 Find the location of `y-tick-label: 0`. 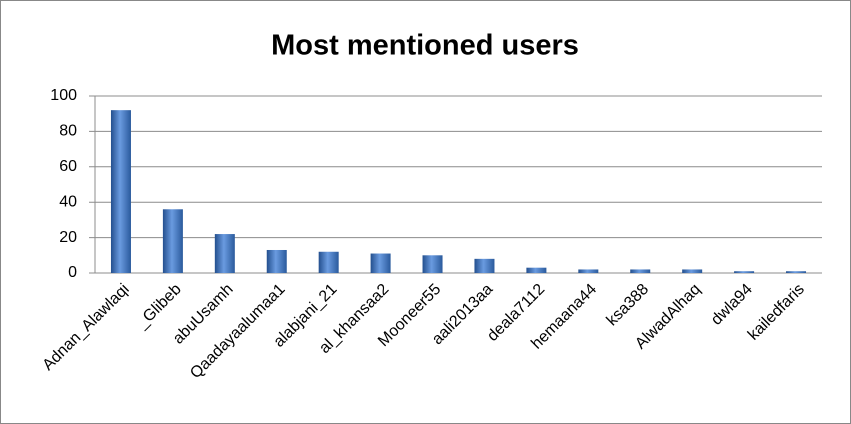

y-tick-label: 0 is located at coordinates (72, 272).